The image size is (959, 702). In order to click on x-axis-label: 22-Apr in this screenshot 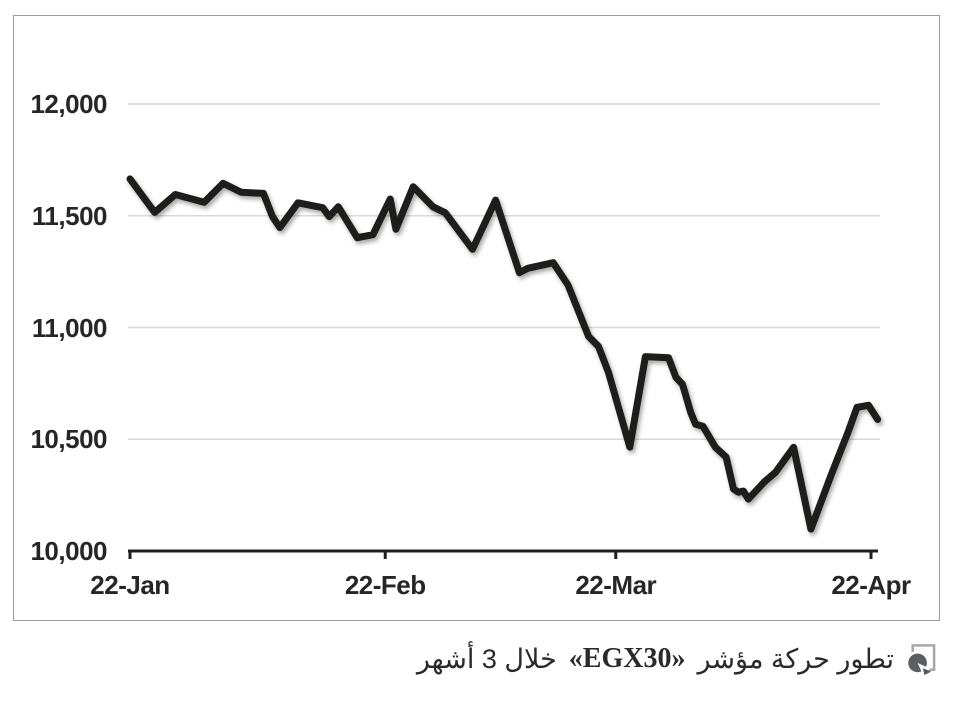, I will do `click(871, 585)`.